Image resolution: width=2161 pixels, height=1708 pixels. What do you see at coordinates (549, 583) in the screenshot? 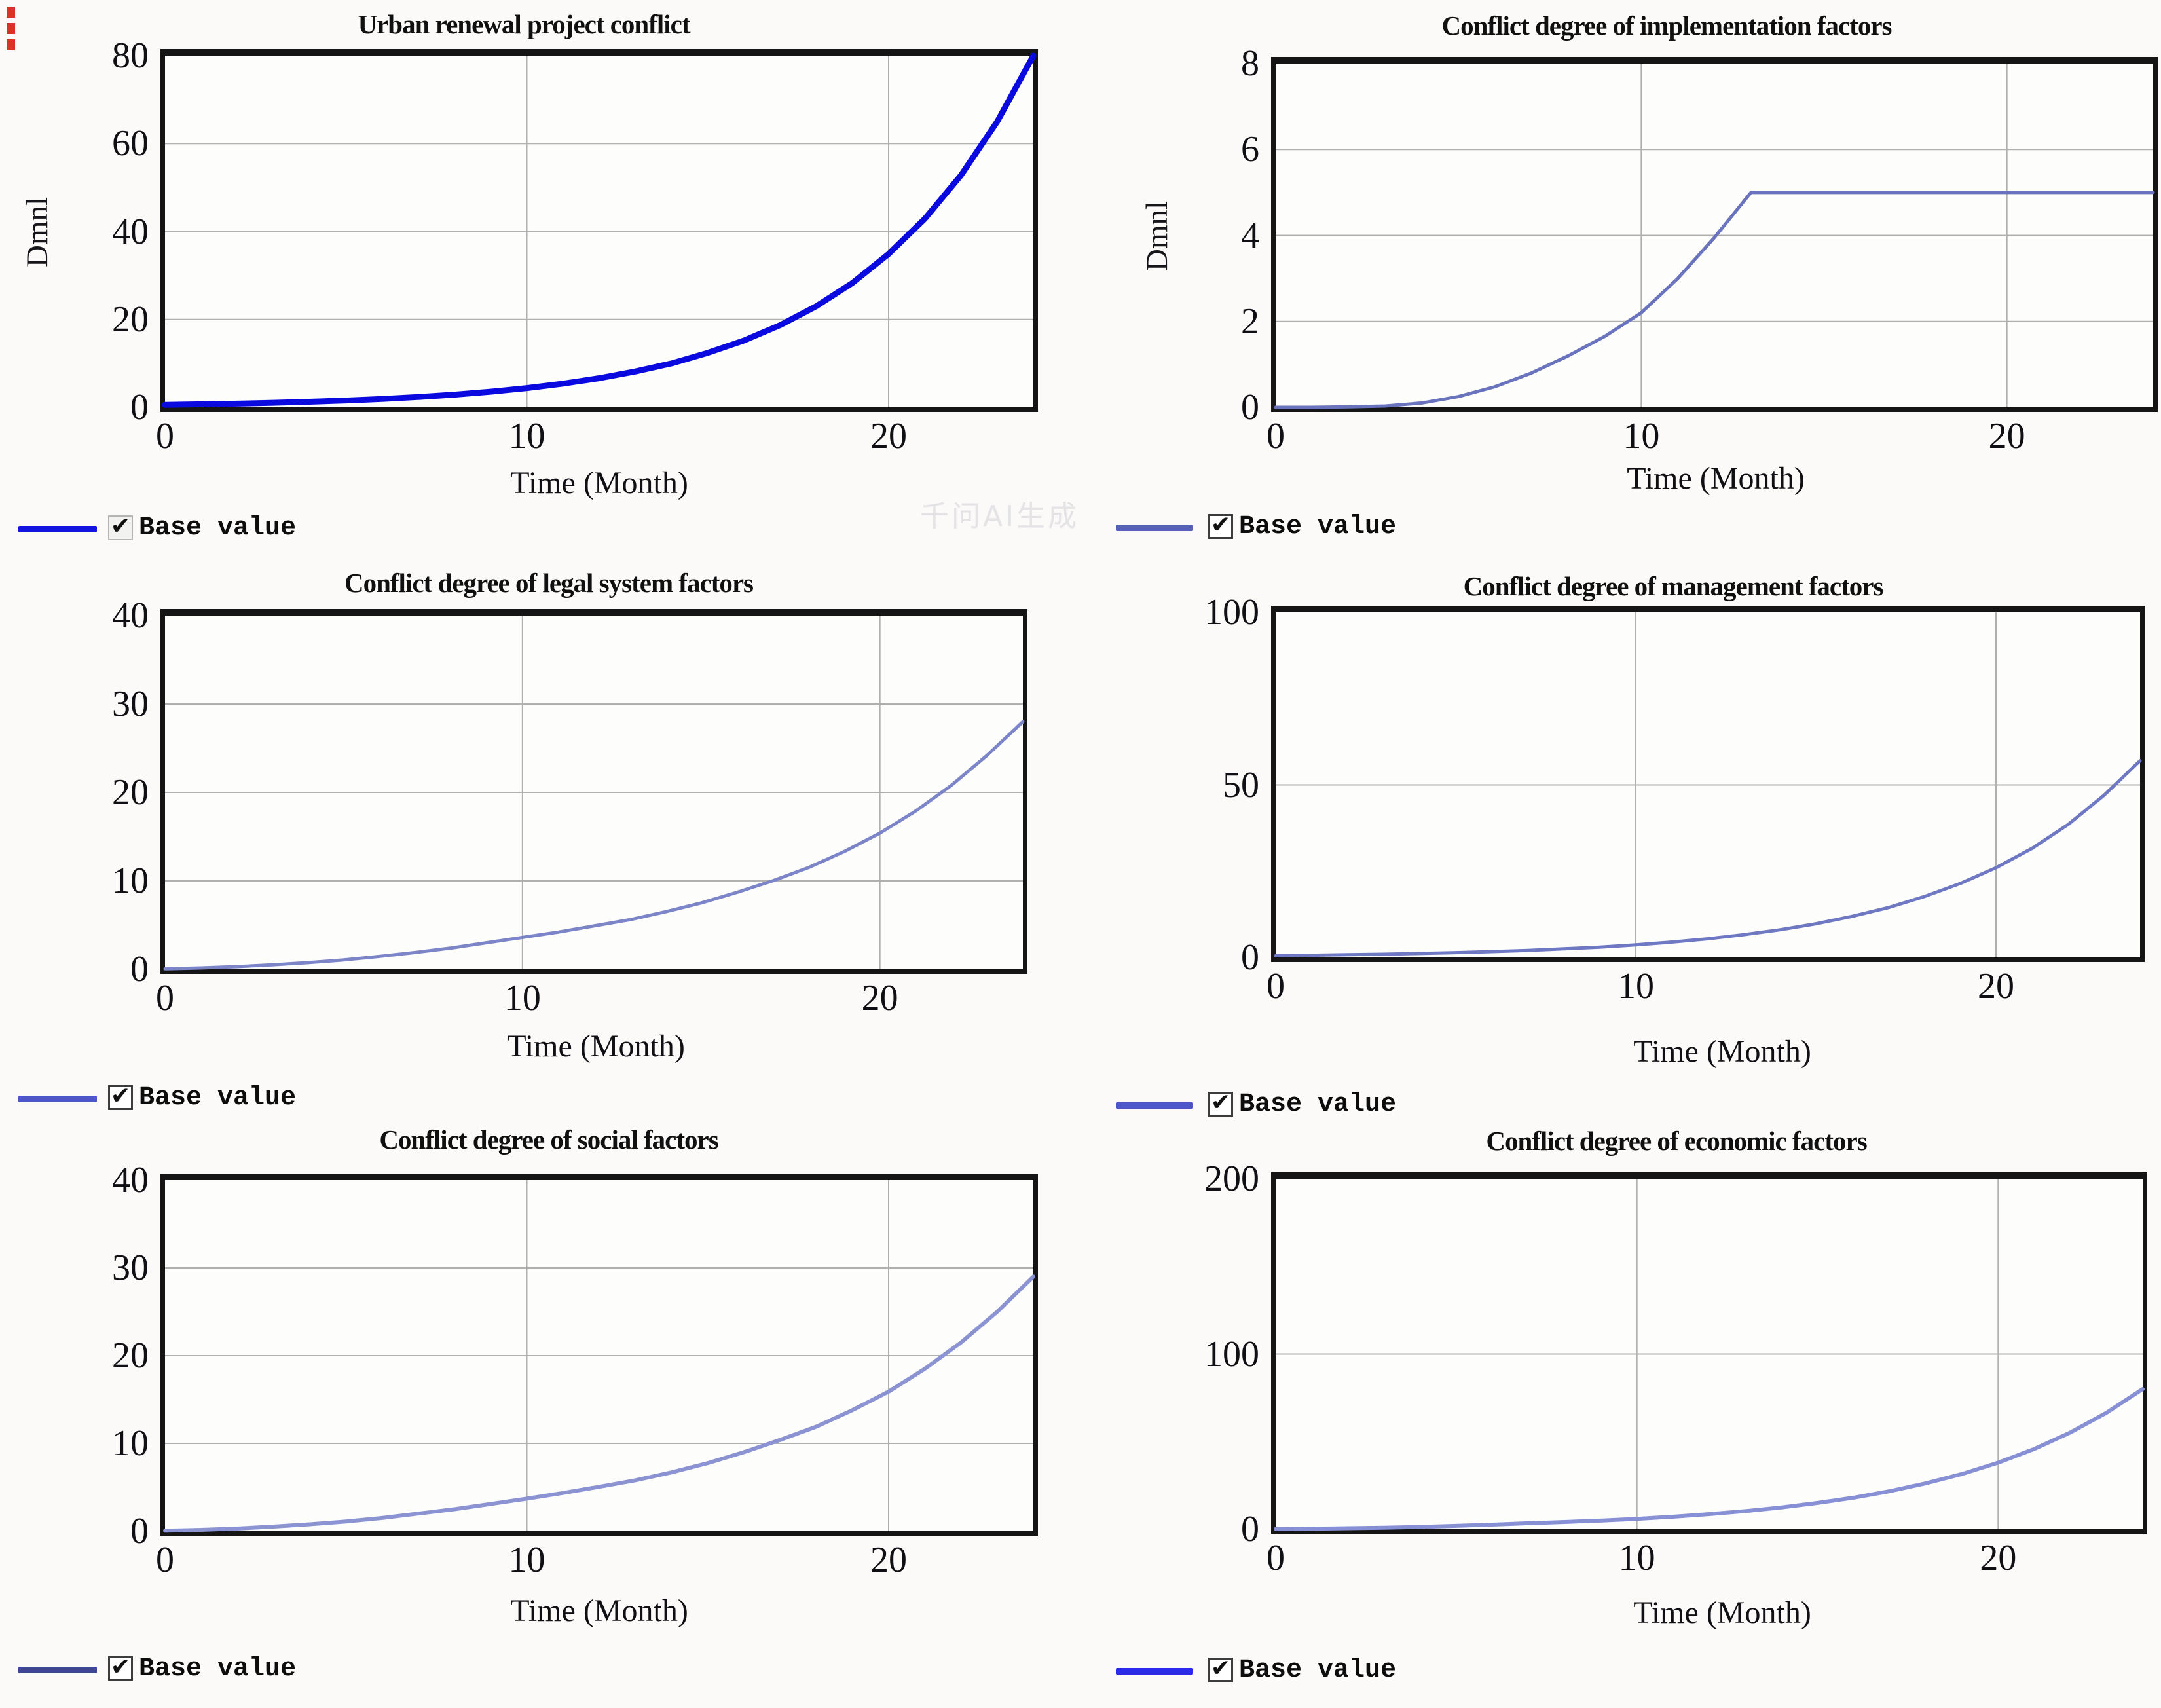
I see `chart-title: Conflict degree of legal system factors` at bounding box center [549, 583].